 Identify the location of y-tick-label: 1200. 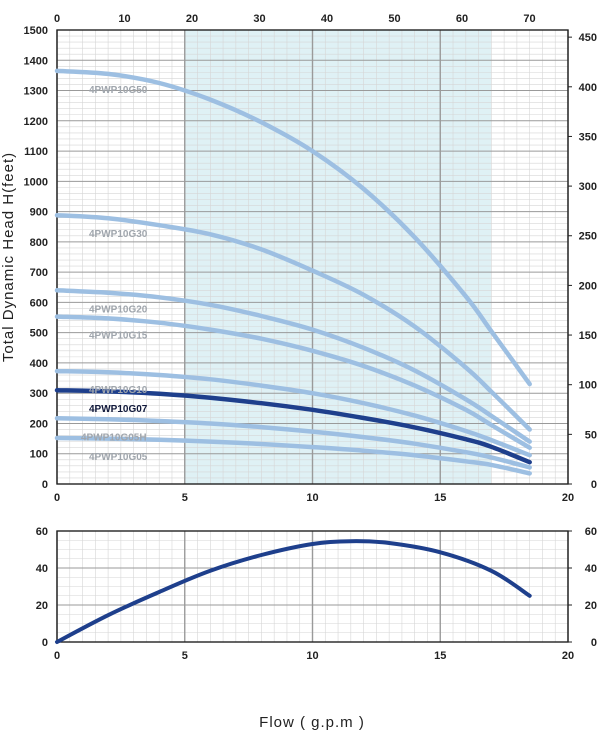
(36, 122).